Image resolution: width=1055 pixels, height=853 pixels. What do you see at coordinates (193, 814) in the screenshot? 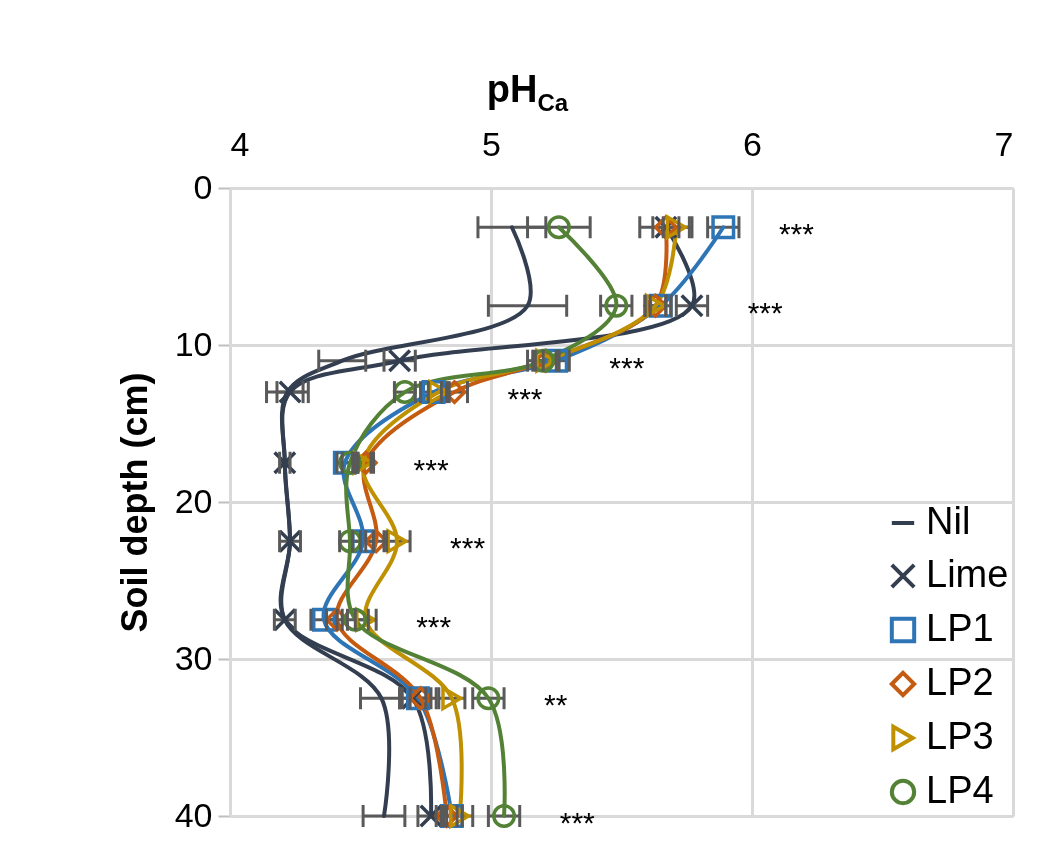
I see `y-tick-label: 40` at bounding box center [193, 814].